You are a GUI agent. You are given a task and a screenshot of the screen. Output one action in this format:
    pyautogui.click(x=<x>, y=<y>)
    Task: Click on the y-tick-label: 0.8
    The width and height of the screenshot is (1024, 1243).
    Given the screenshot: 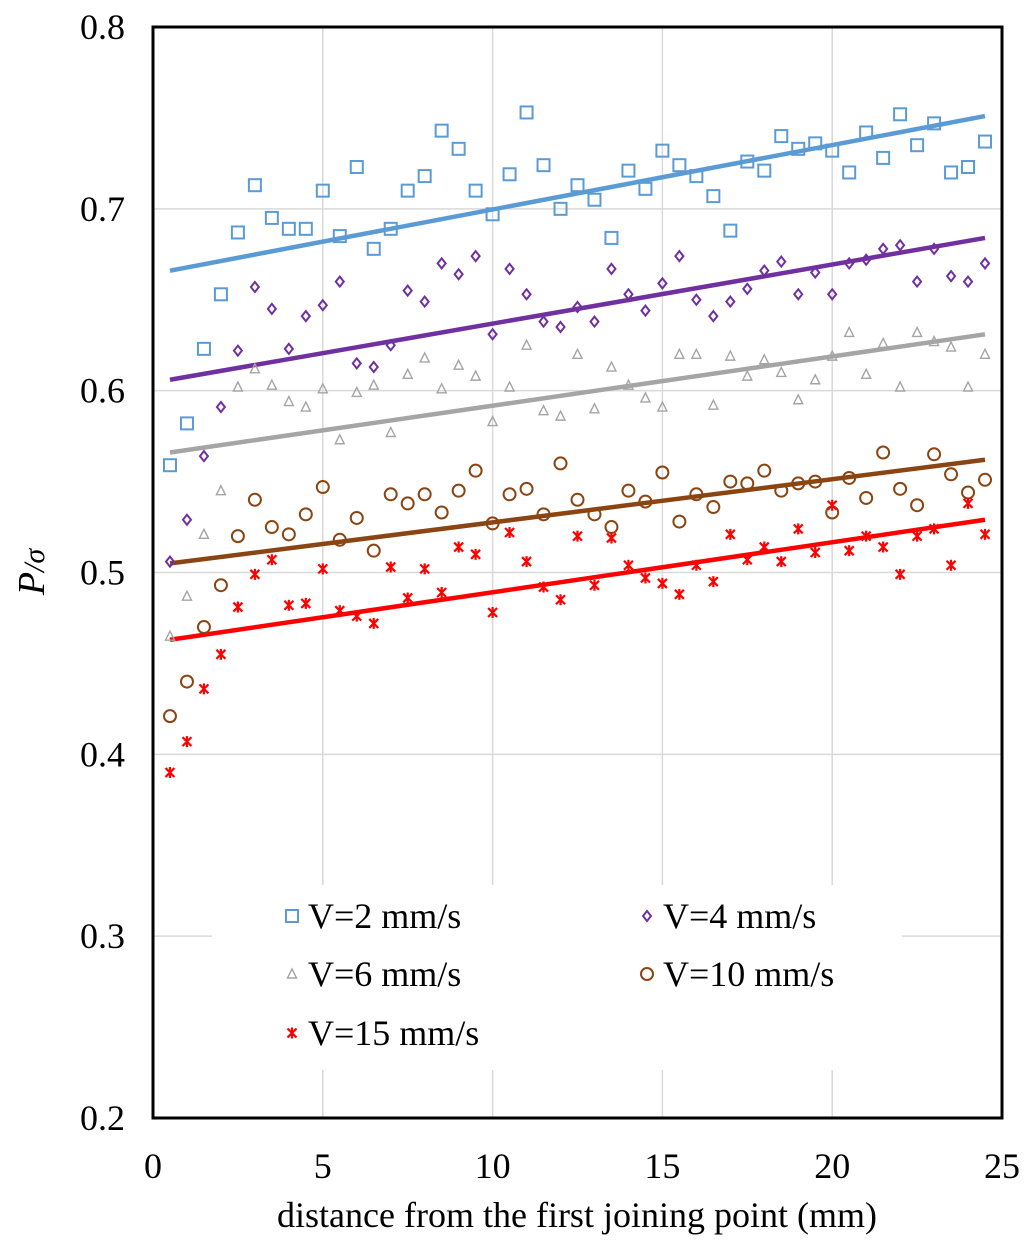 What is the action you would take?
    pyautogui.click(x=102, y=27)
    